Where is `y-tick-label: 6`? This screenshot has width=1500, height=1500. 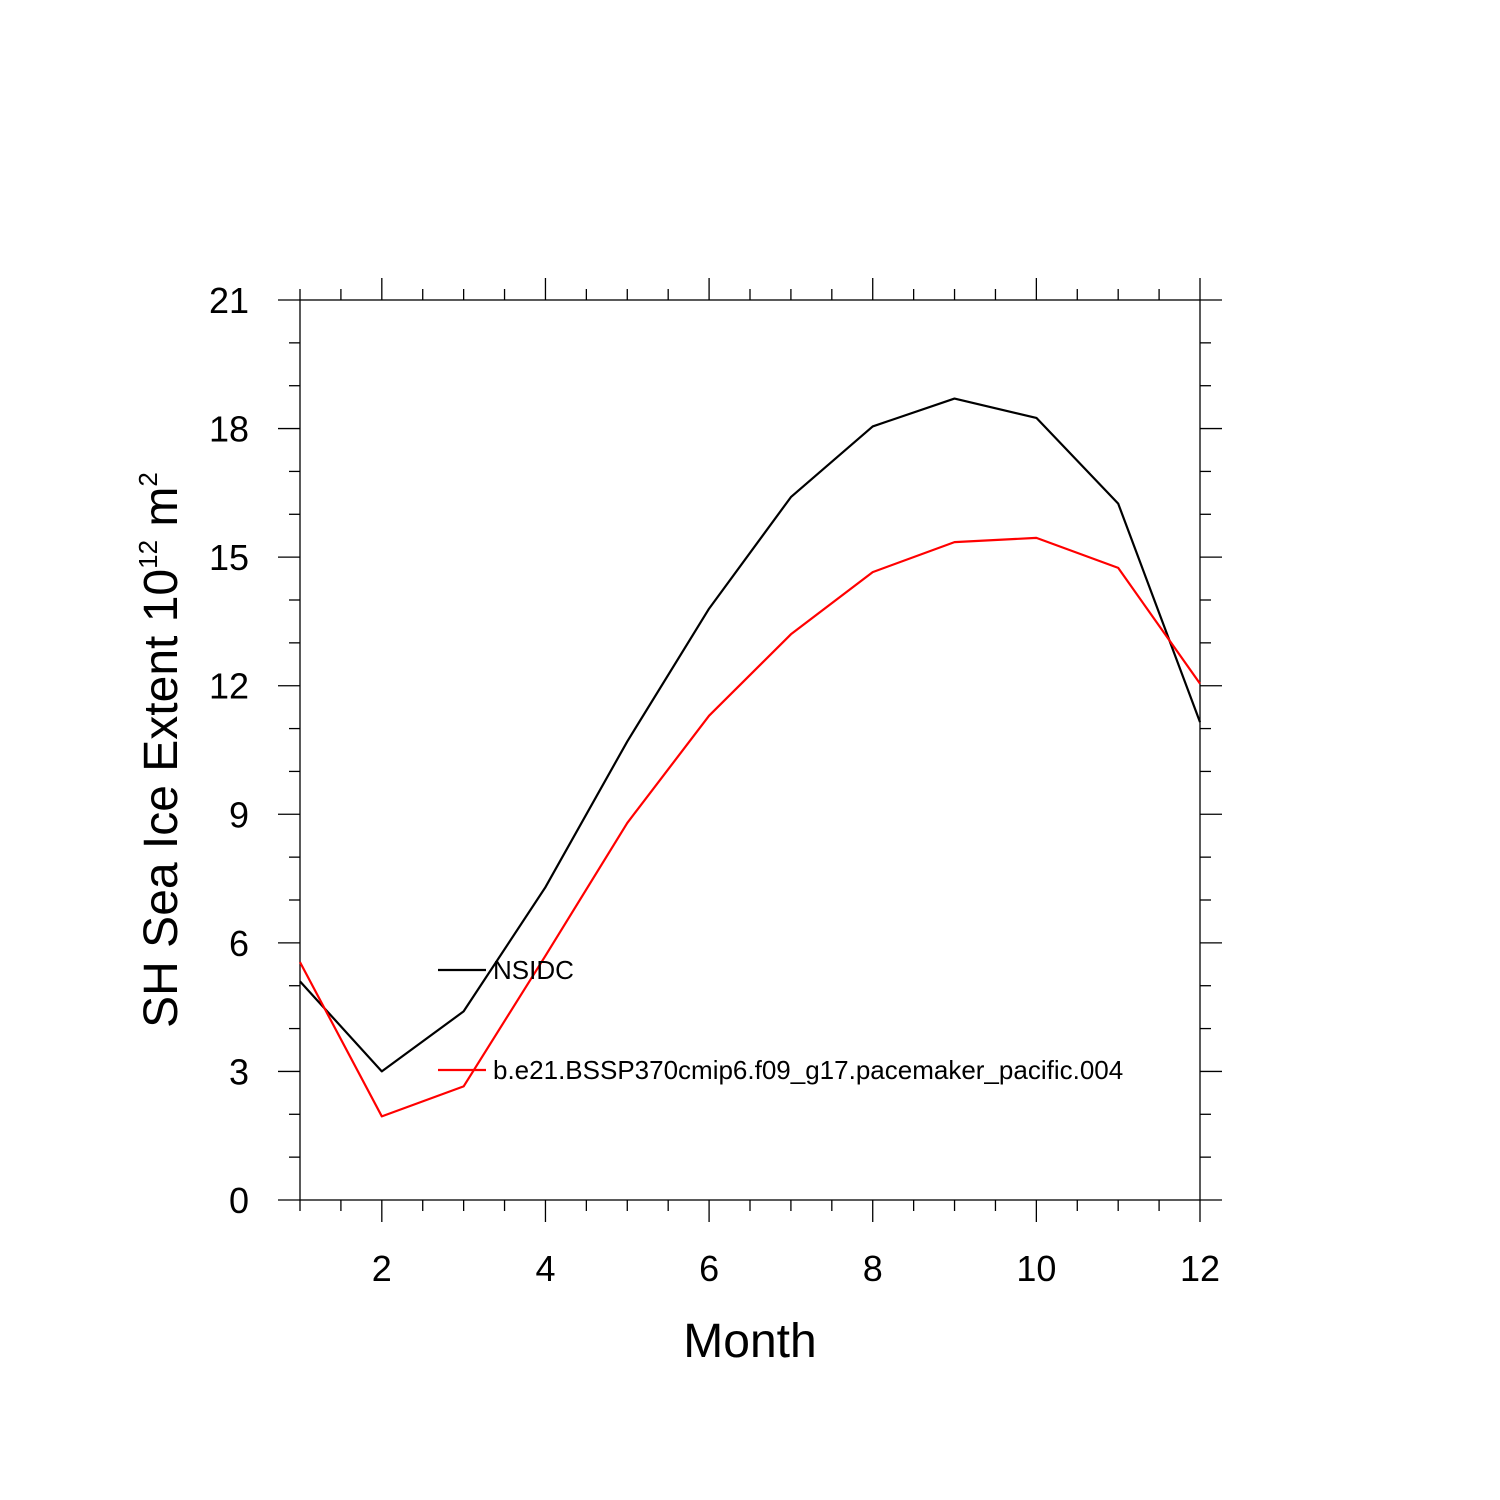 y-tick-label: 6 is located at coordinates (239, 943).